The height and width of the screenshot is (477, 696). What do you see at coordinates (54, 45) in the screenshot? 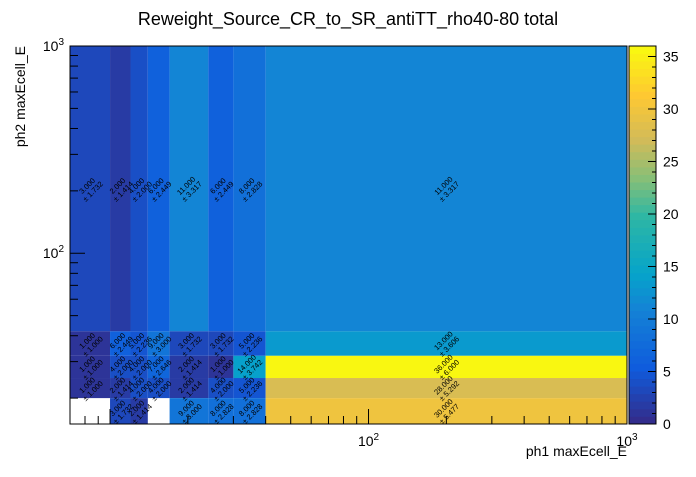
I see `y-tick-label: 10³` at bounding box center [54, 45].